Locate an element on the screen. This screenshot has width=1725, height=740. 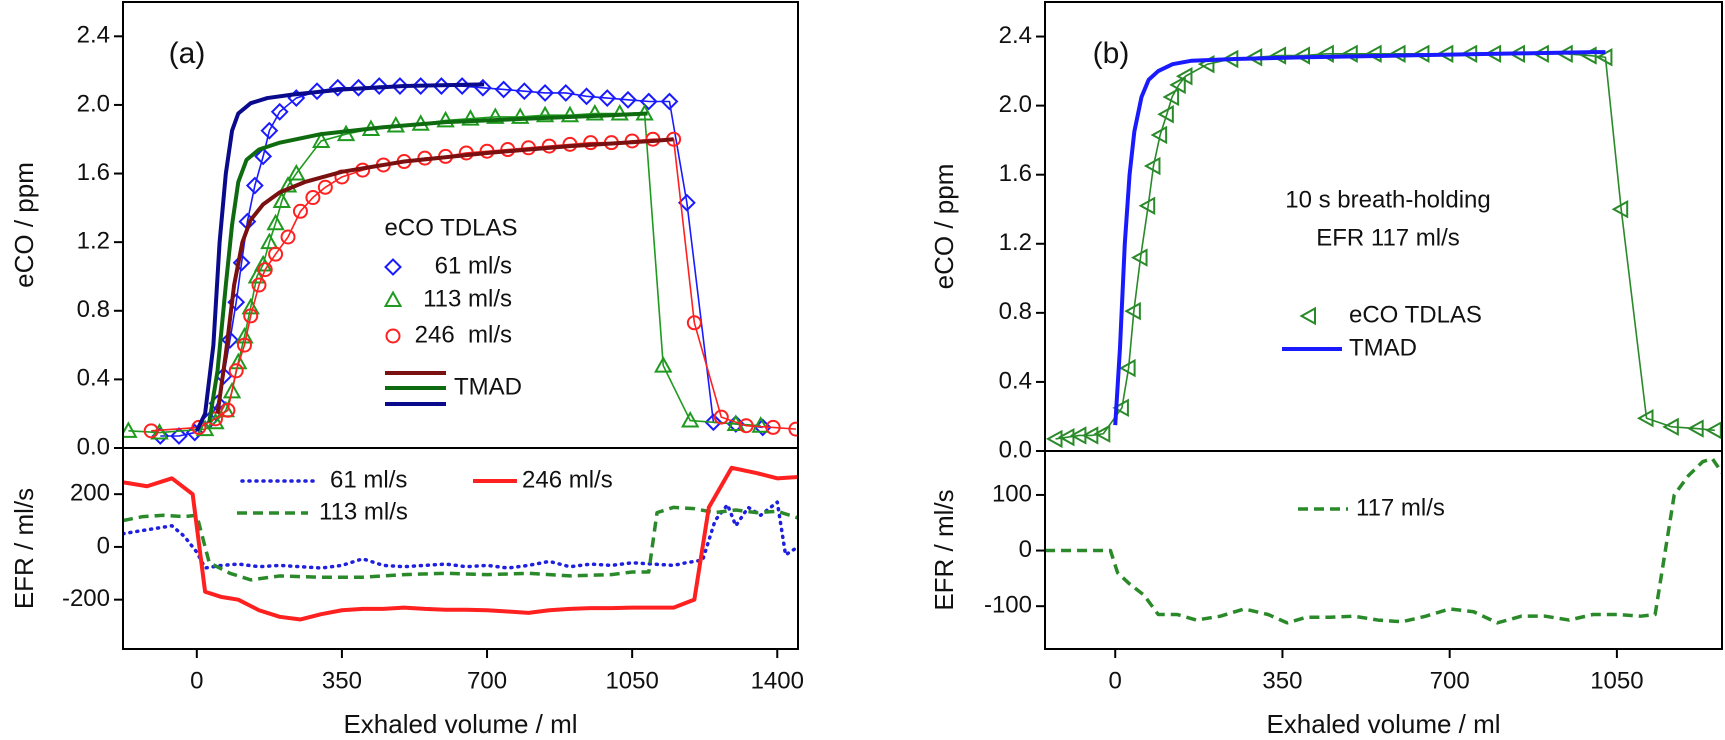
y-tick-label: 200 is located at coordinates (90, 493).